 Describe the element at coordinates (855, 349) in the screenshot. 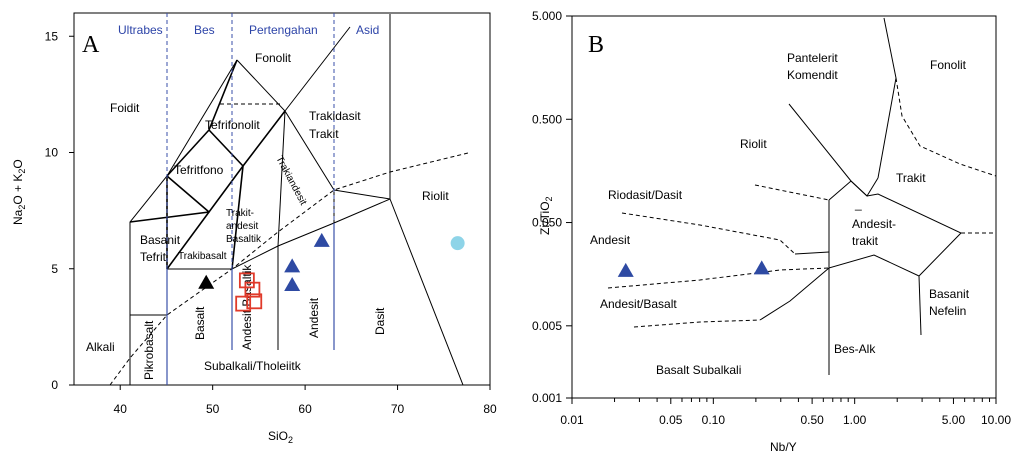

I see `region-besalk: Bes-Alk` at that location.